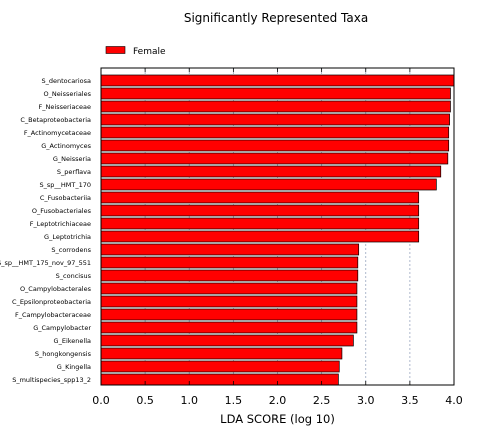  I want to click on chart-title: Significantly Represented Taxa, so click(276, 18).